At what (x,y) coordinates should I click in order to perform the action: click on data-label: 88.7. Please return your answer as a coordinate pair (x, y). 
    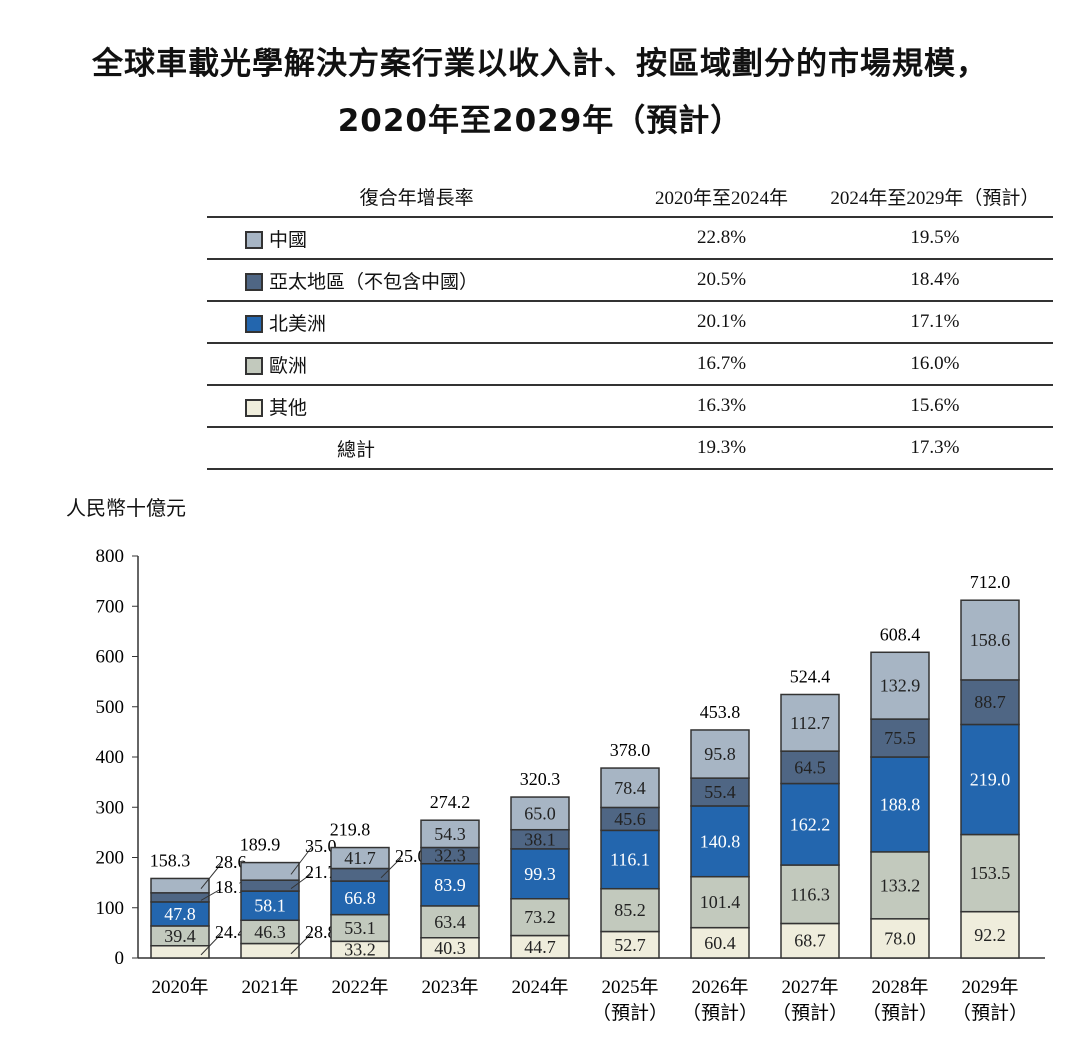
    Looking at the image, I should click on (990, 702).